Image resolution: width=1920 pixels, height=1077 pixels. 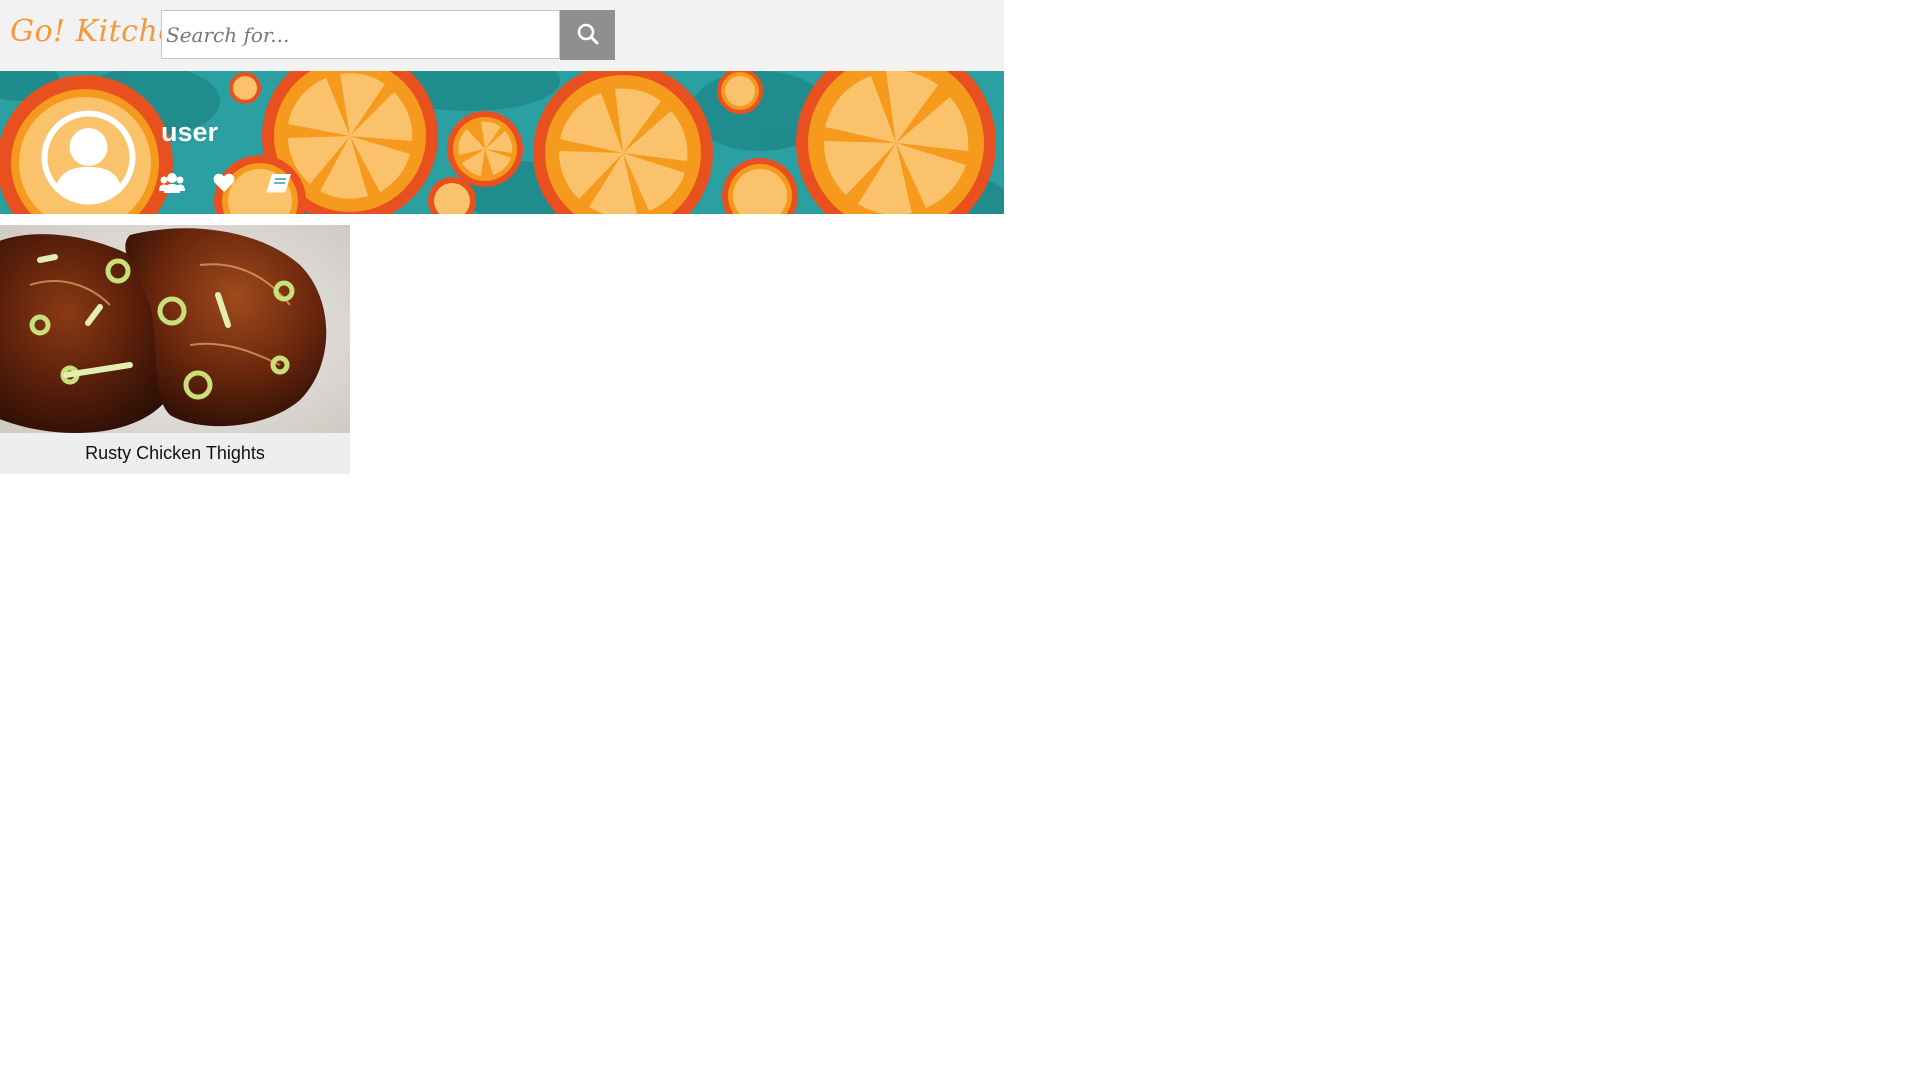 I want to click on search-icon, so click(x=588, y=35).